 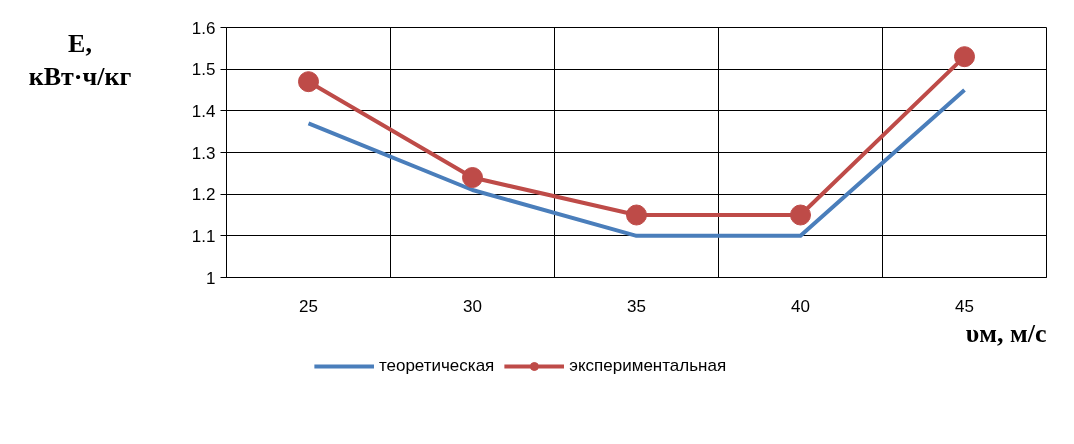 What do you see at coordinates (800, 306) in the screenshot?
I see `x-tick-label: 40` at bounding box center [800, 306].